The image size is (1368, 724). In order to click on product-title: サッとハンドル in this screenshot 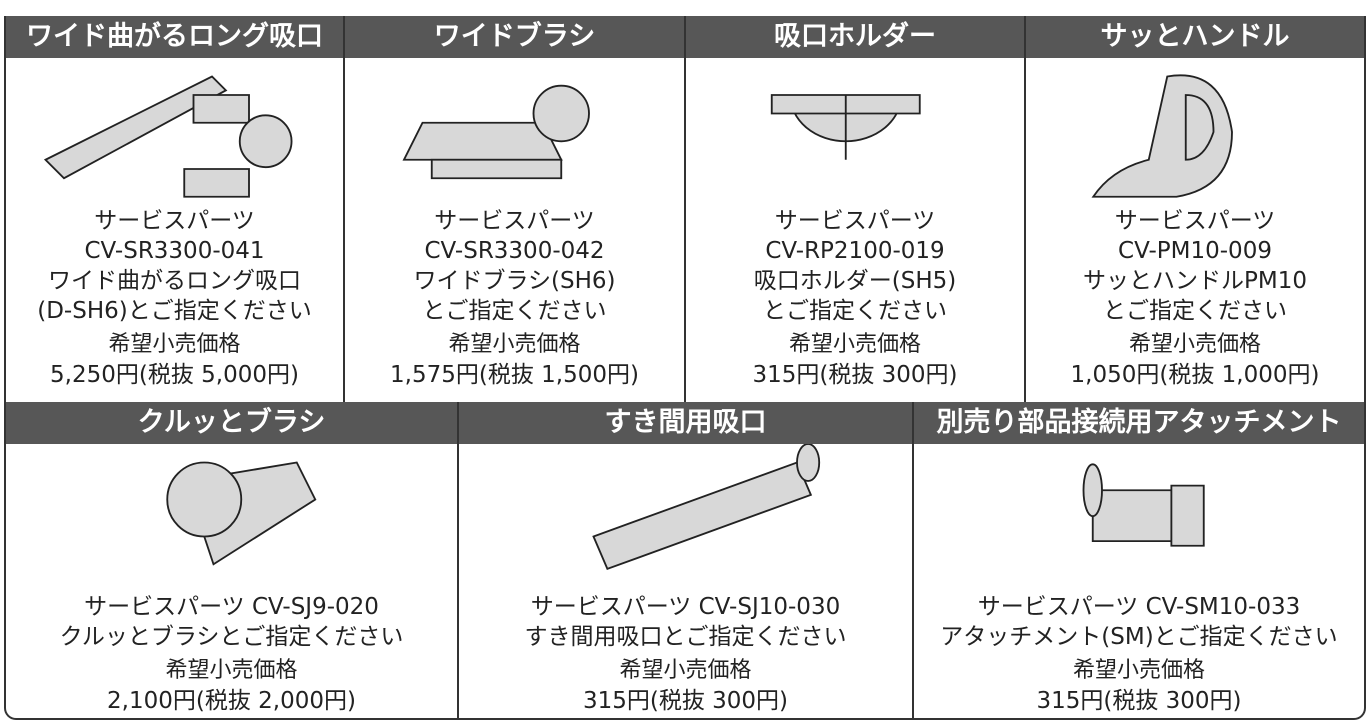, I will do `click(1195, 37)`.